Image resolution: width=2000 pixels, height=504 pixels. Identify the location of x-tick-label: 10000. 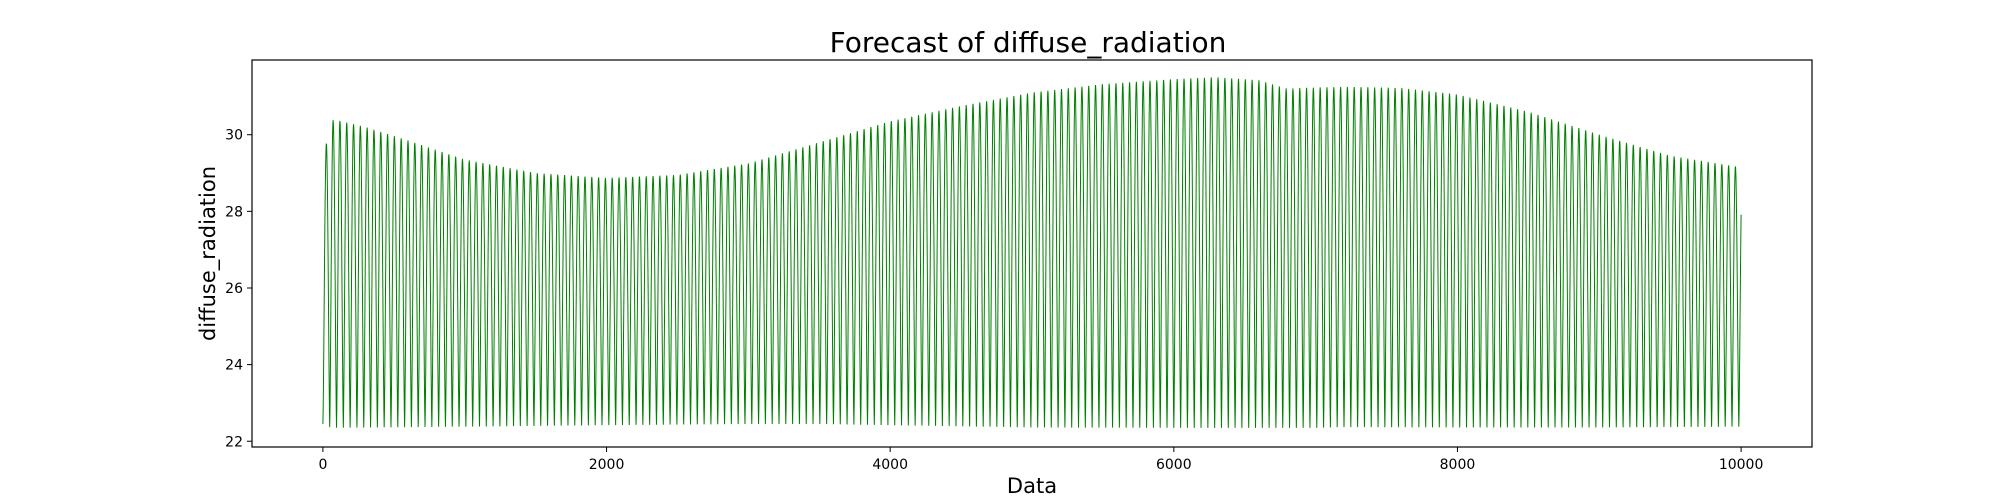
(1741, 465).